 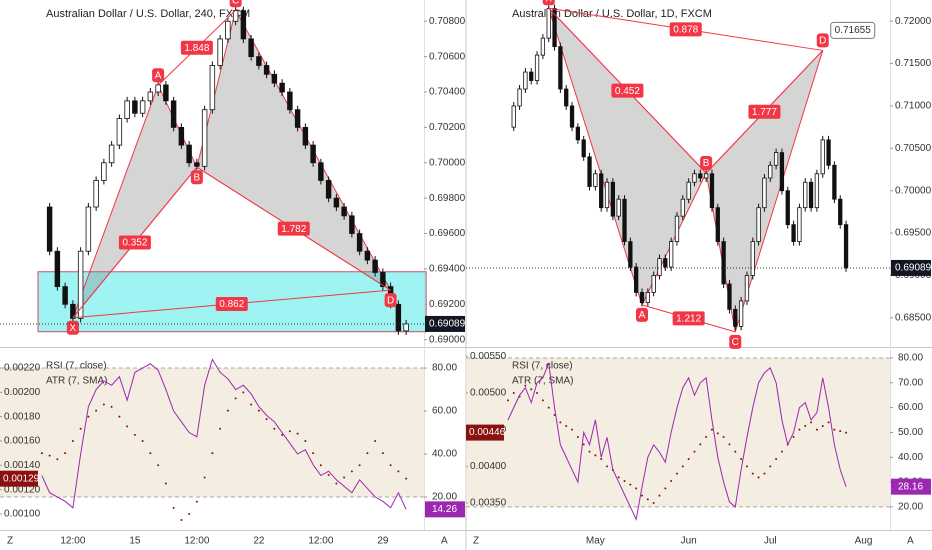 I want to click on point-label: X, so click(x=73, y=328).